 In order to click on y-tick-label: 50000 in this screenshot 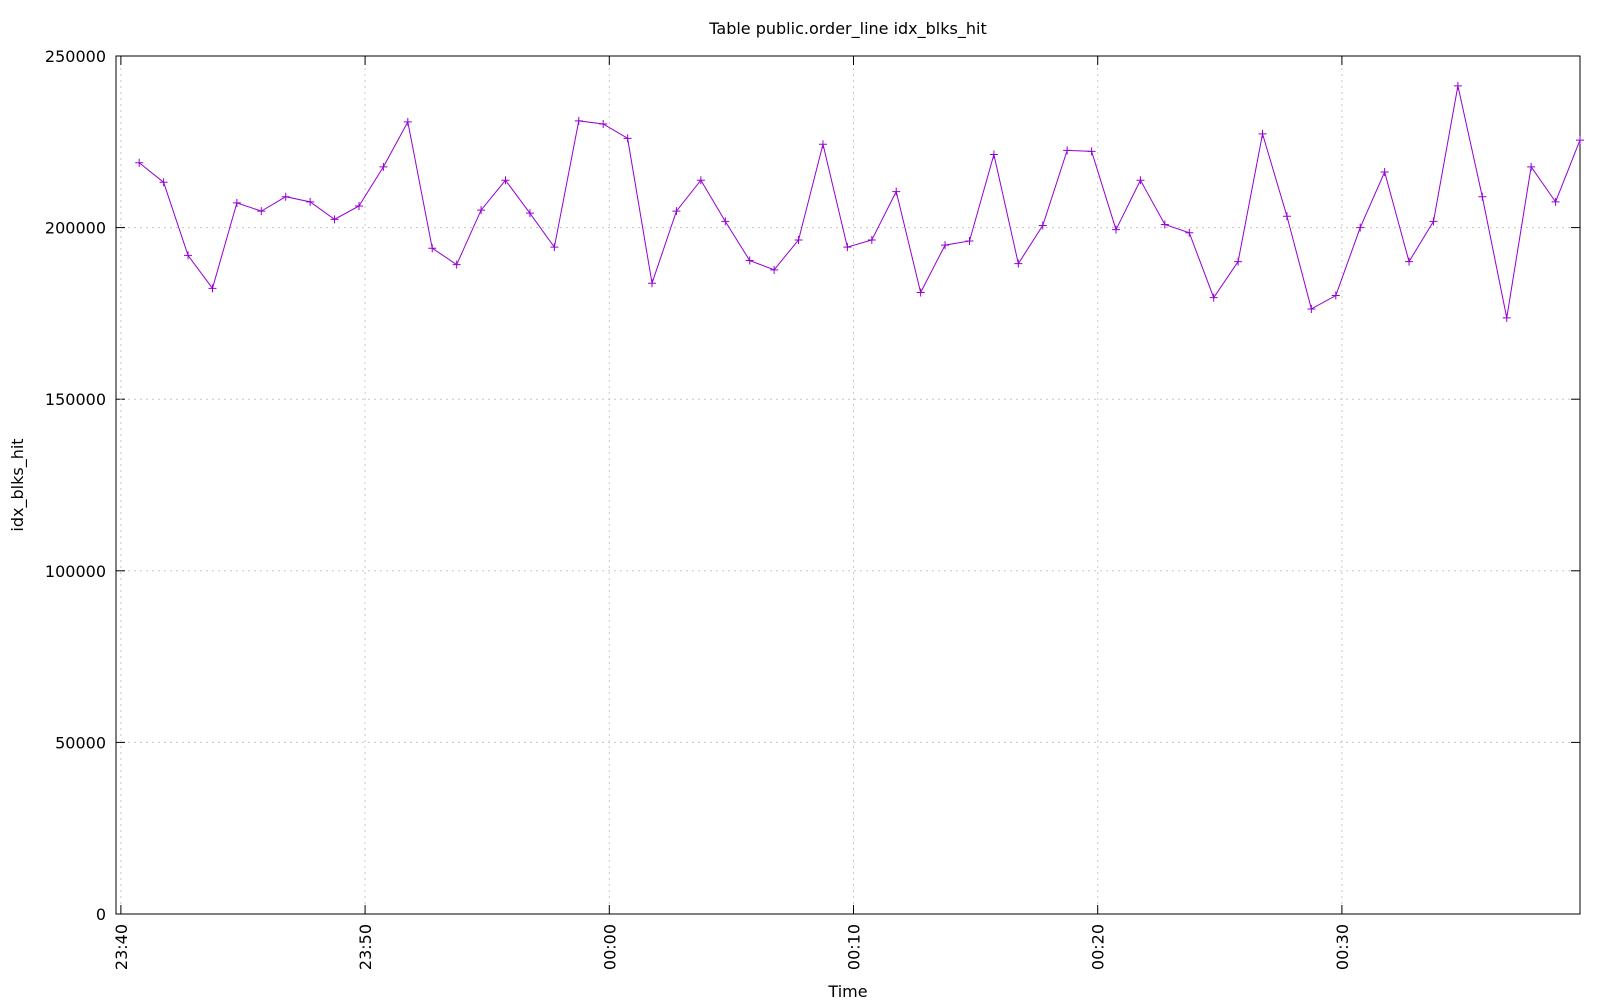, I will do `click(80, 742)`.